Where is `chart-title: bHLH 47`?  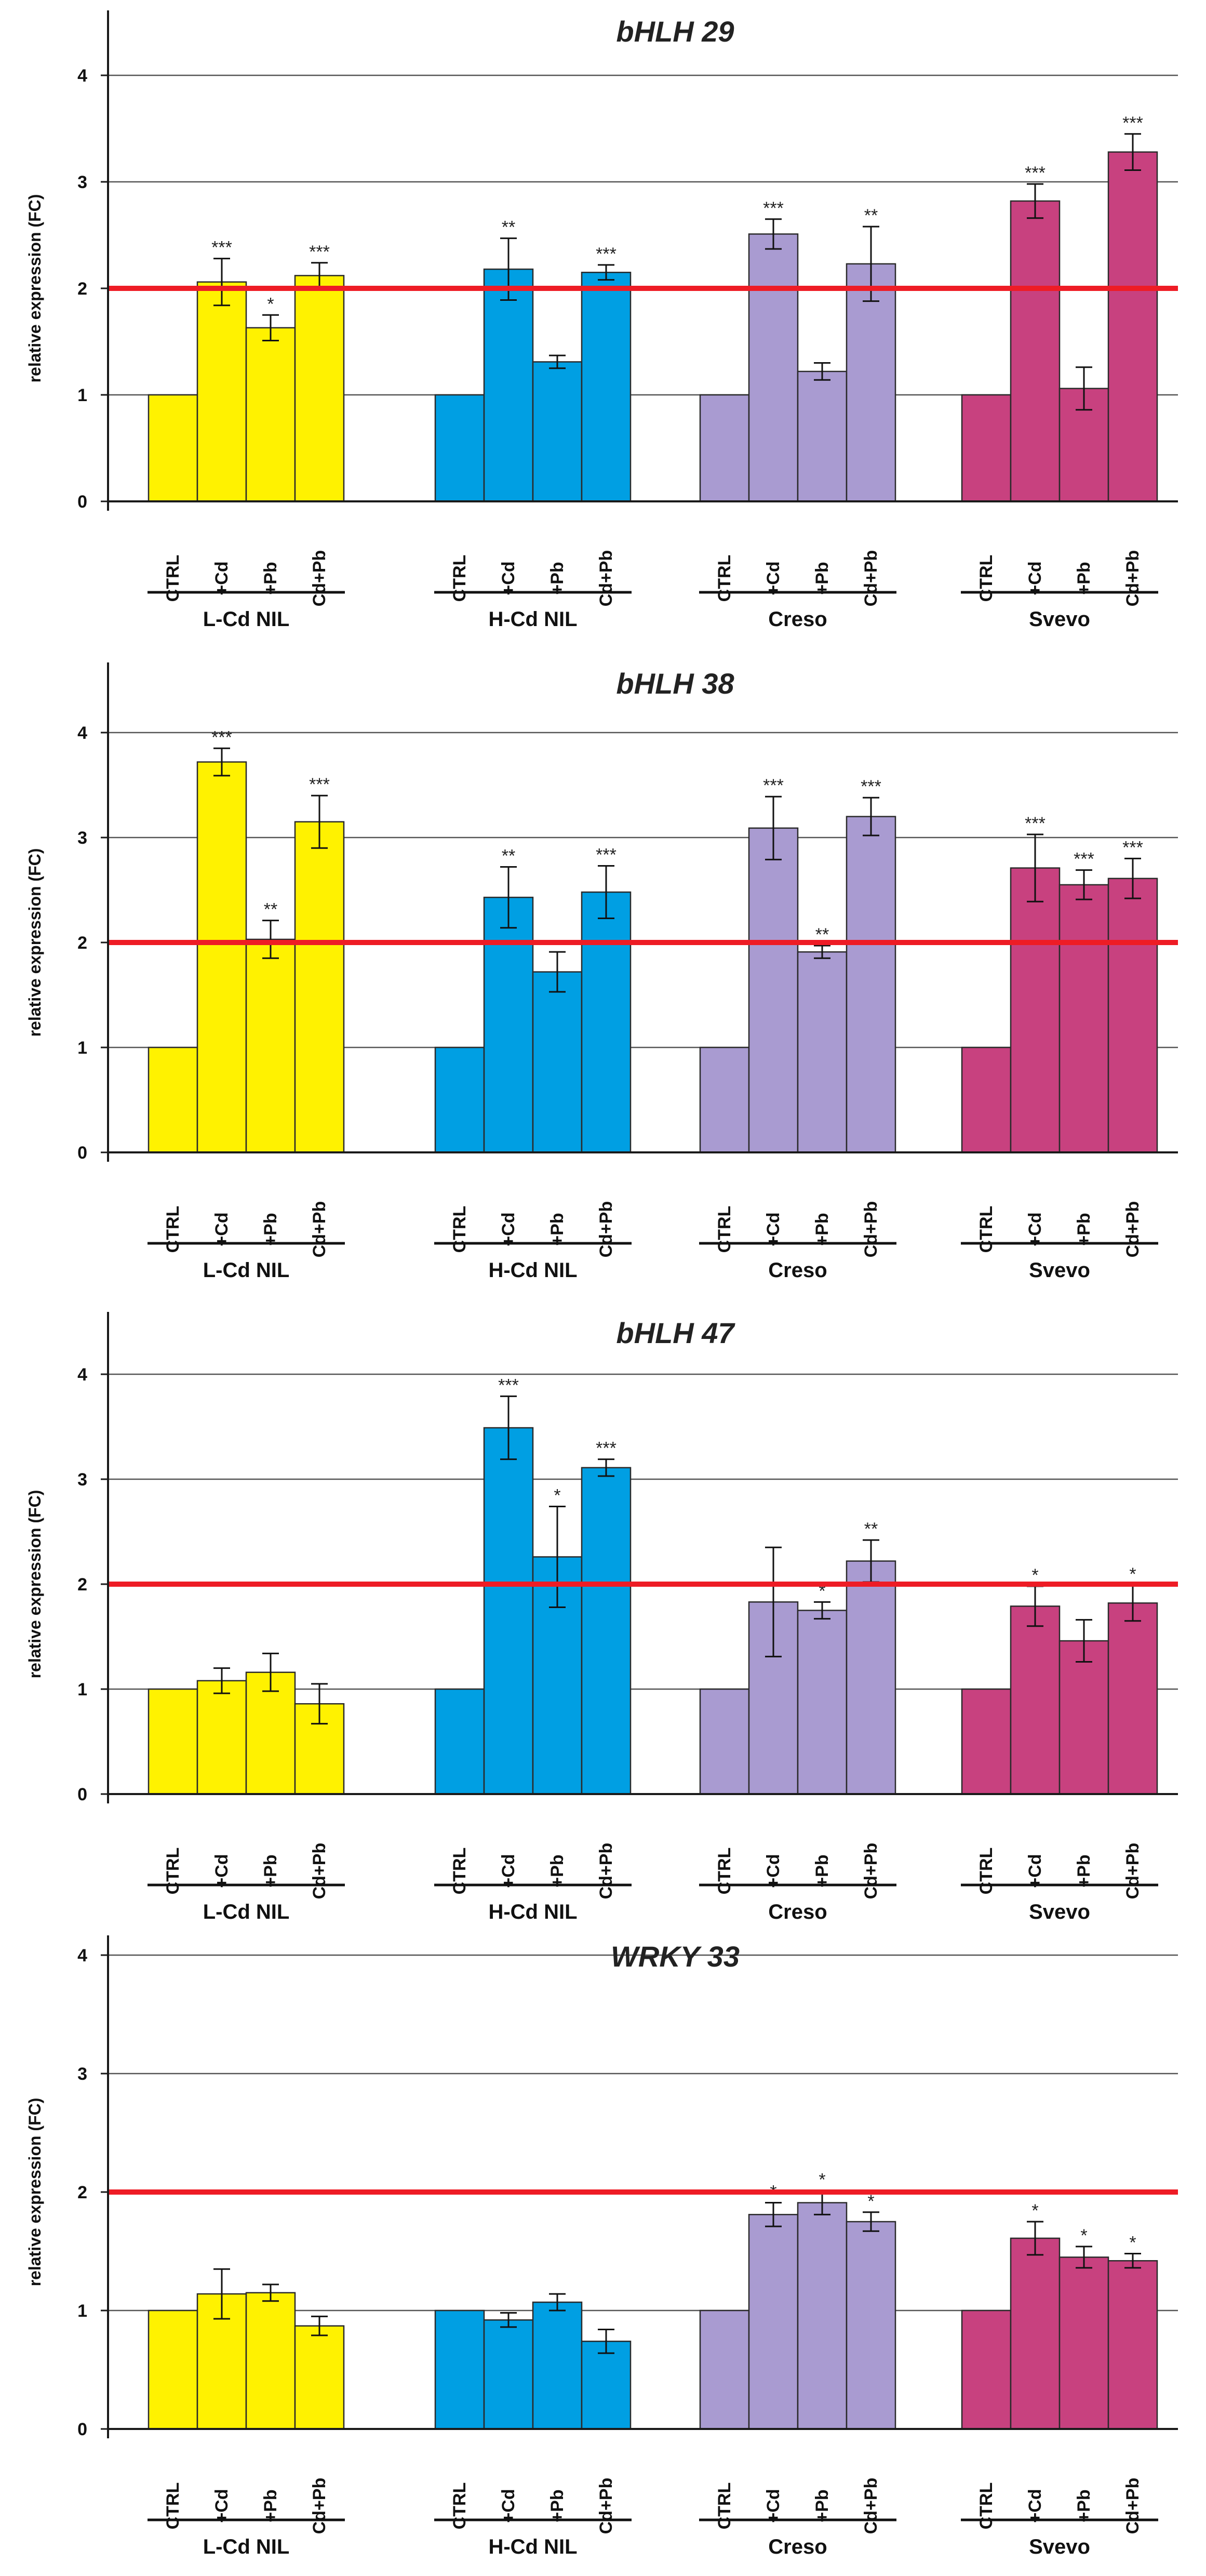
chart-title: bHLH 47 is located at coordinates (675, 1333).